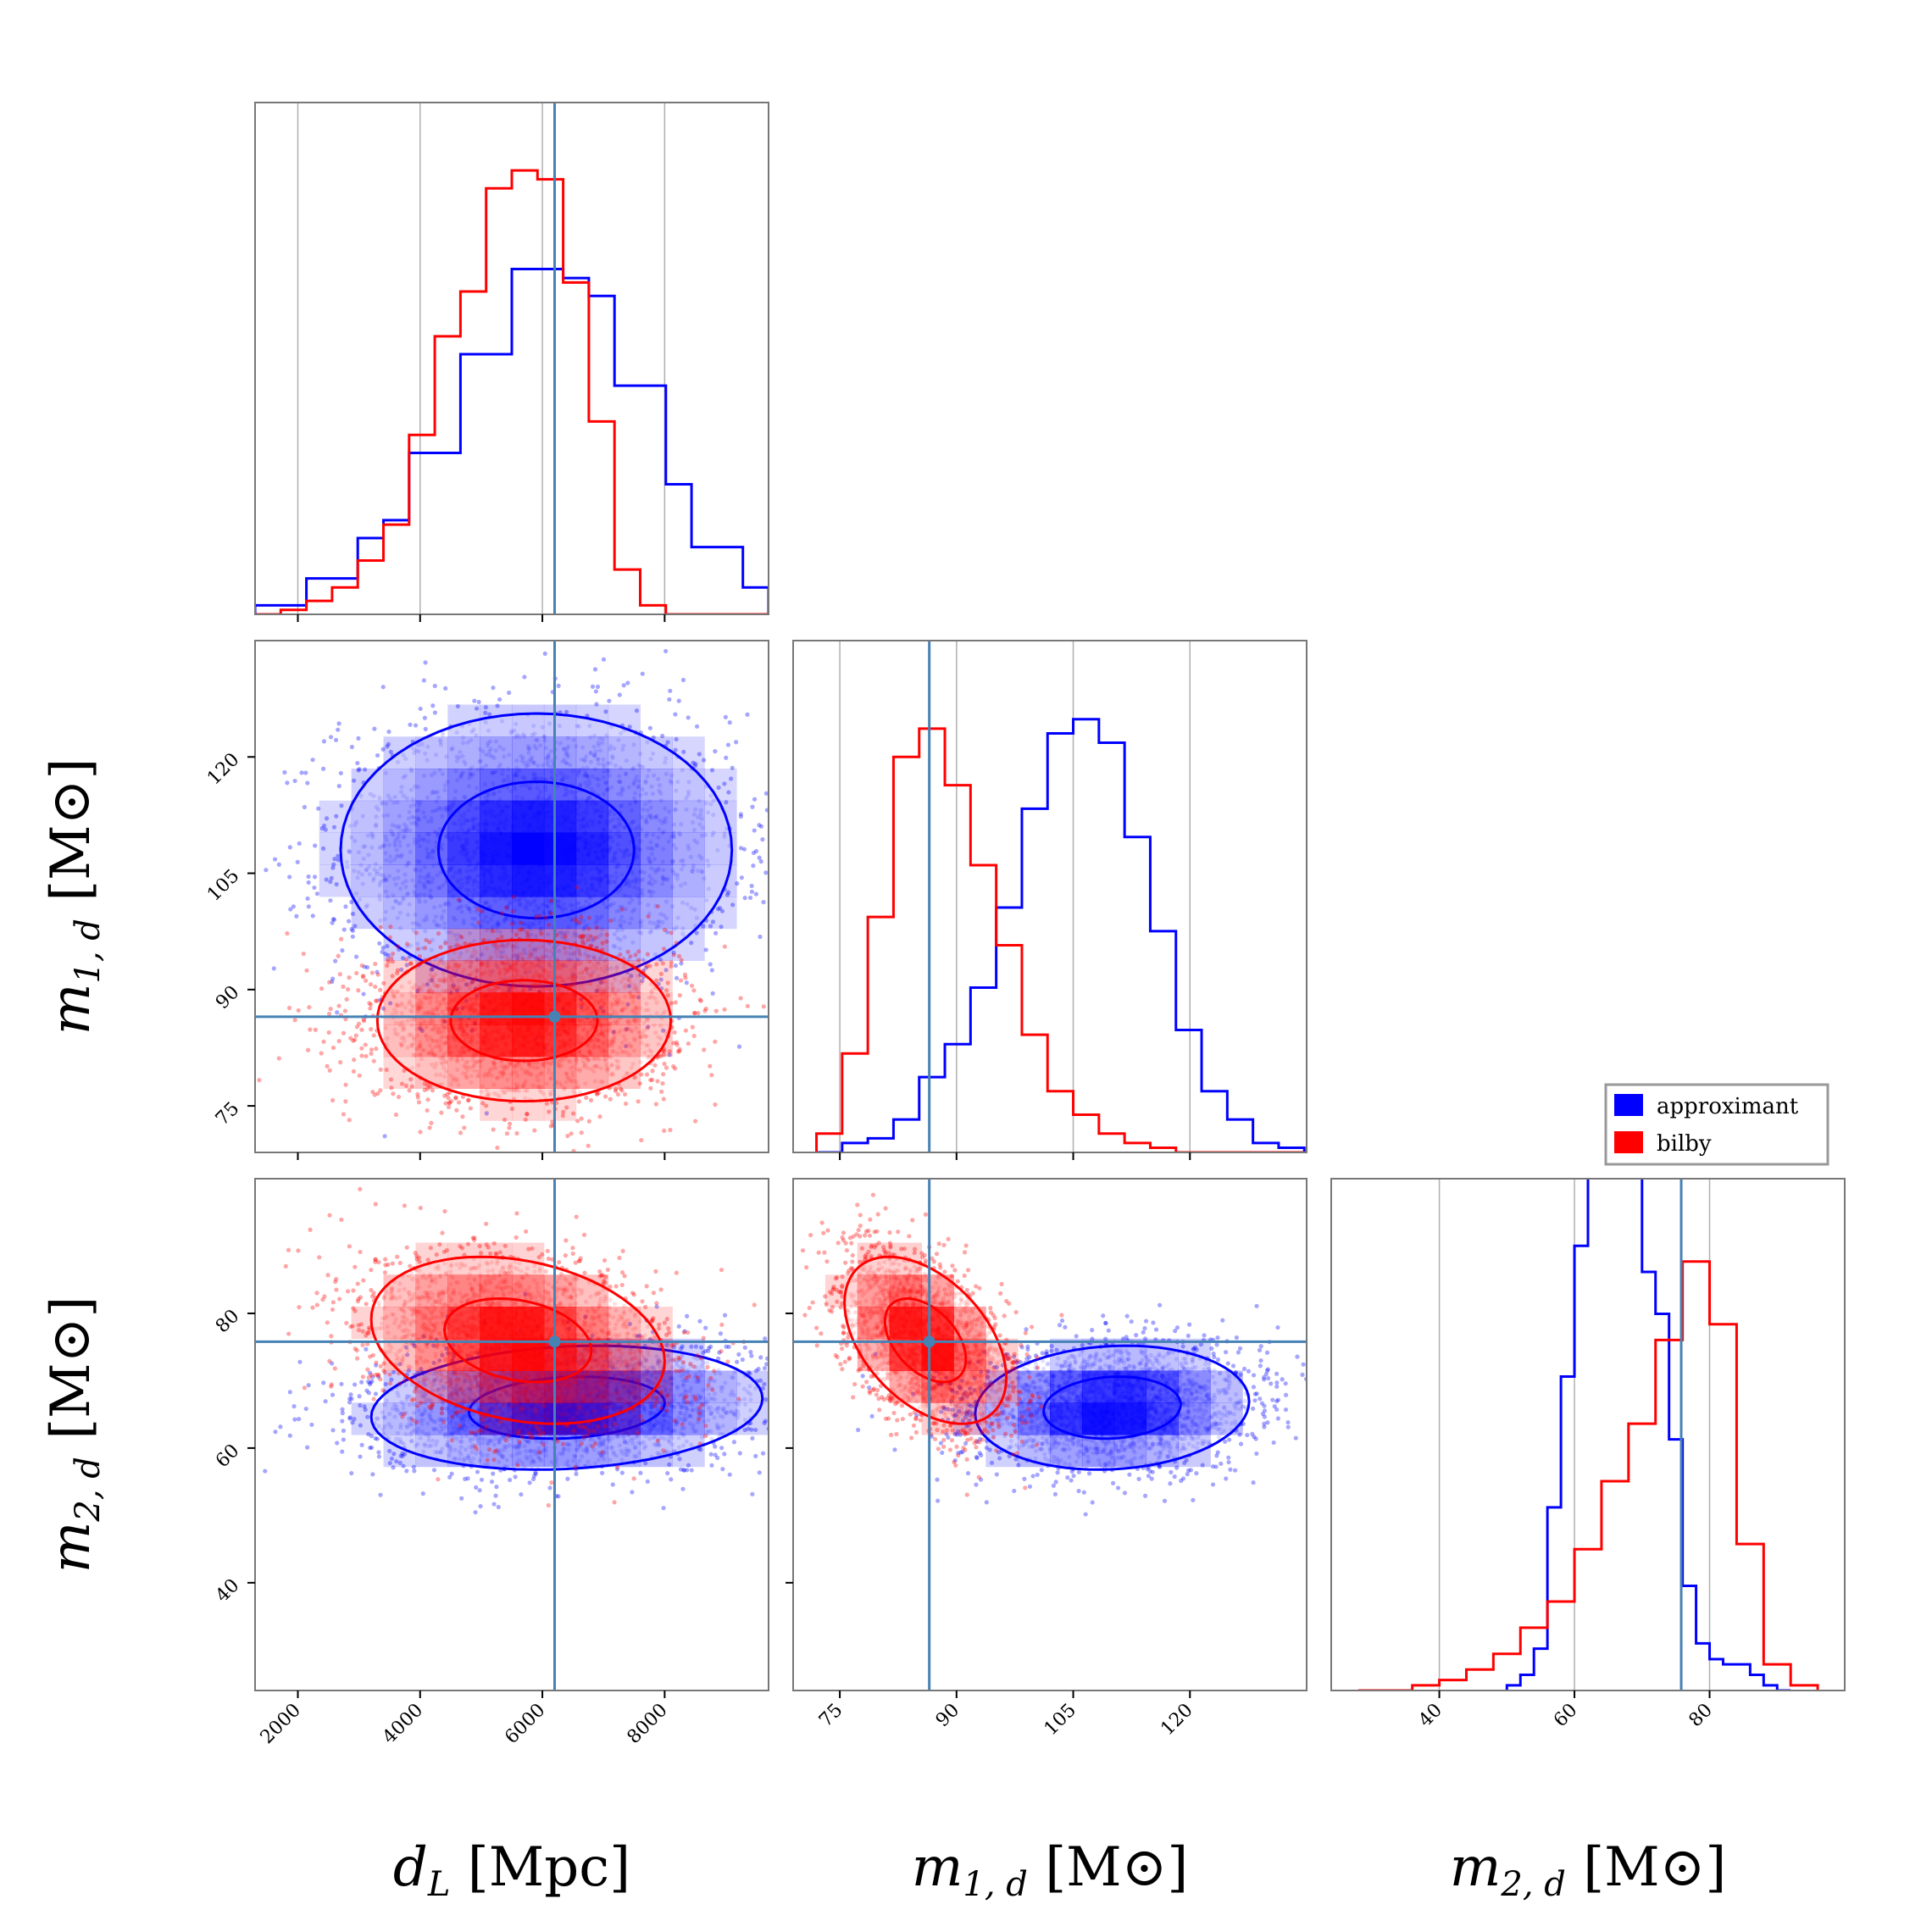  What do you see at coordinates (1588, 1434) in the screenshot?
I see `frame-hist-m2` at bounding box center [1588, 1434].